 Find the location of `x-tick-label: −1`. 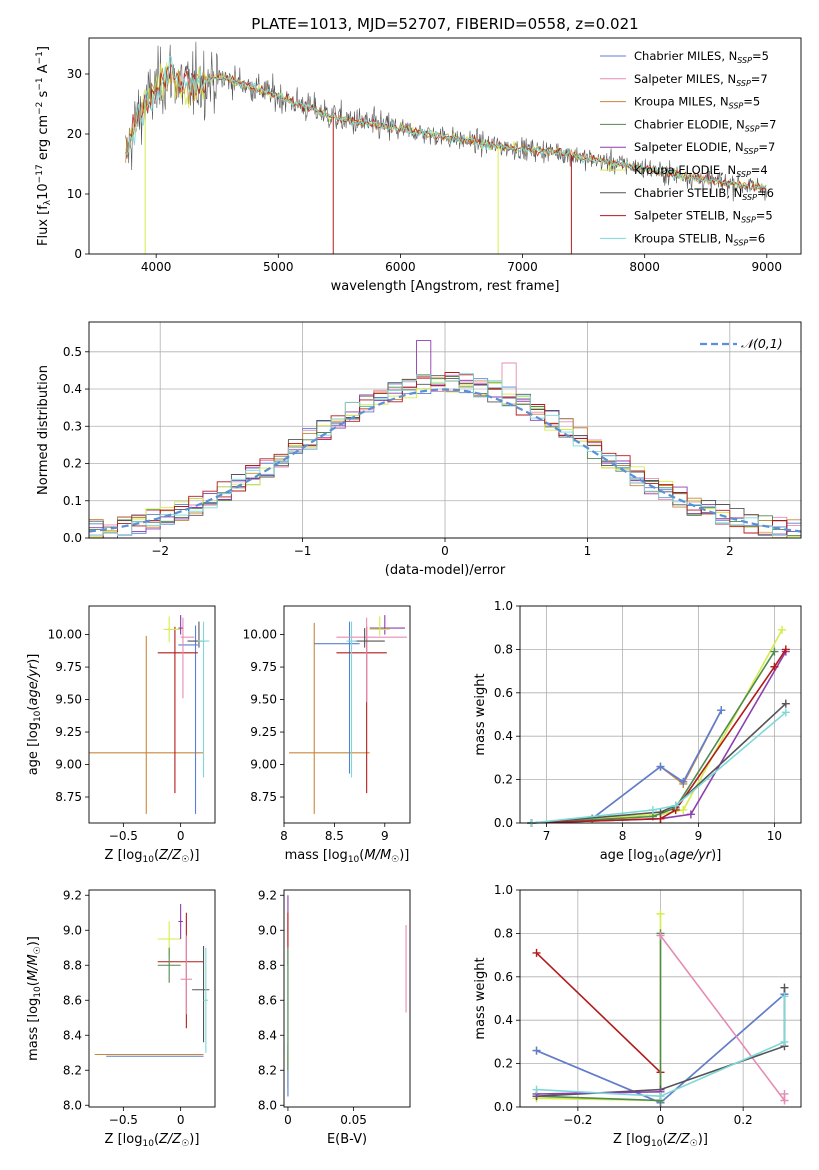

x-tick-label: −1 is located at coordinates (303, 551).